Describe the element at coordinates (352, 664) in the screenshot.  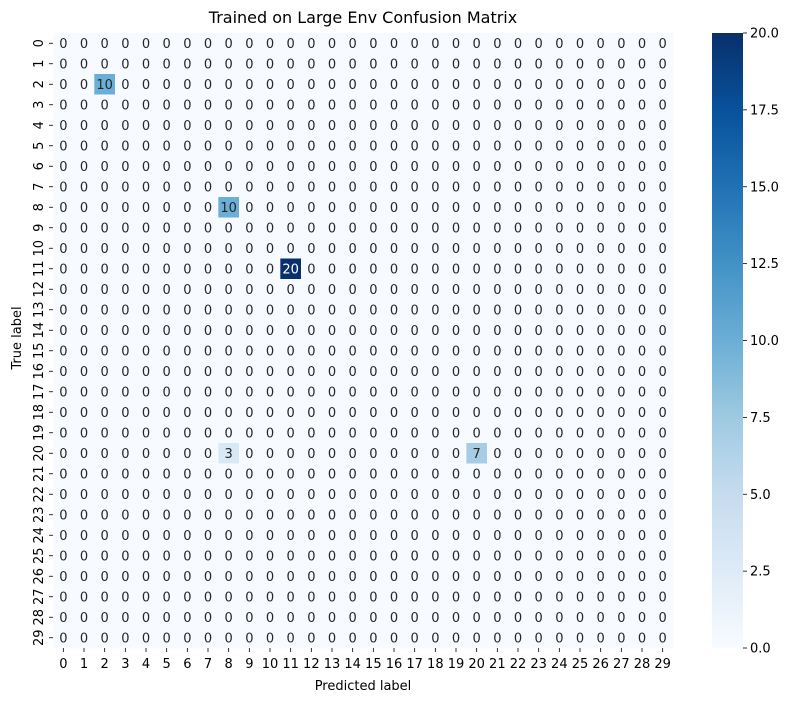
I see `x-tick-label: 14` at that location.